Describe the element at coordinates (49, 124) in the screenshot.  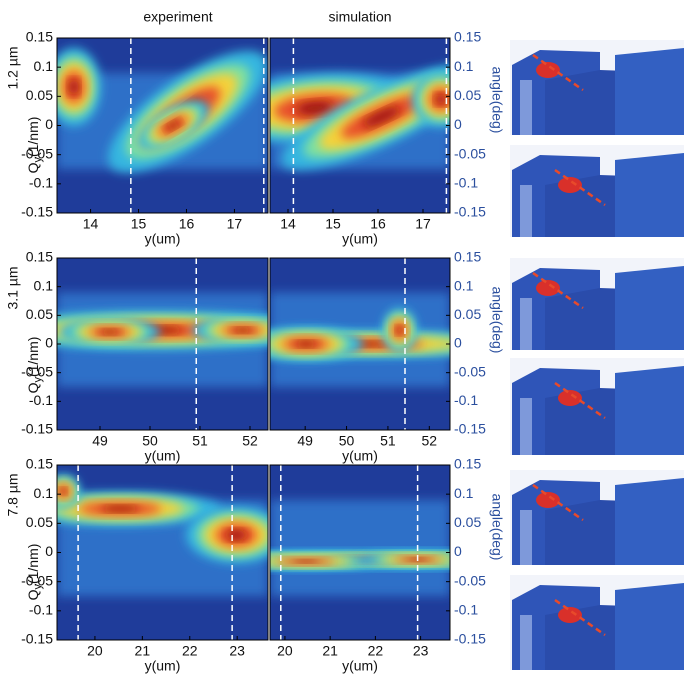
I see `y-tick-label: 0` at that location.